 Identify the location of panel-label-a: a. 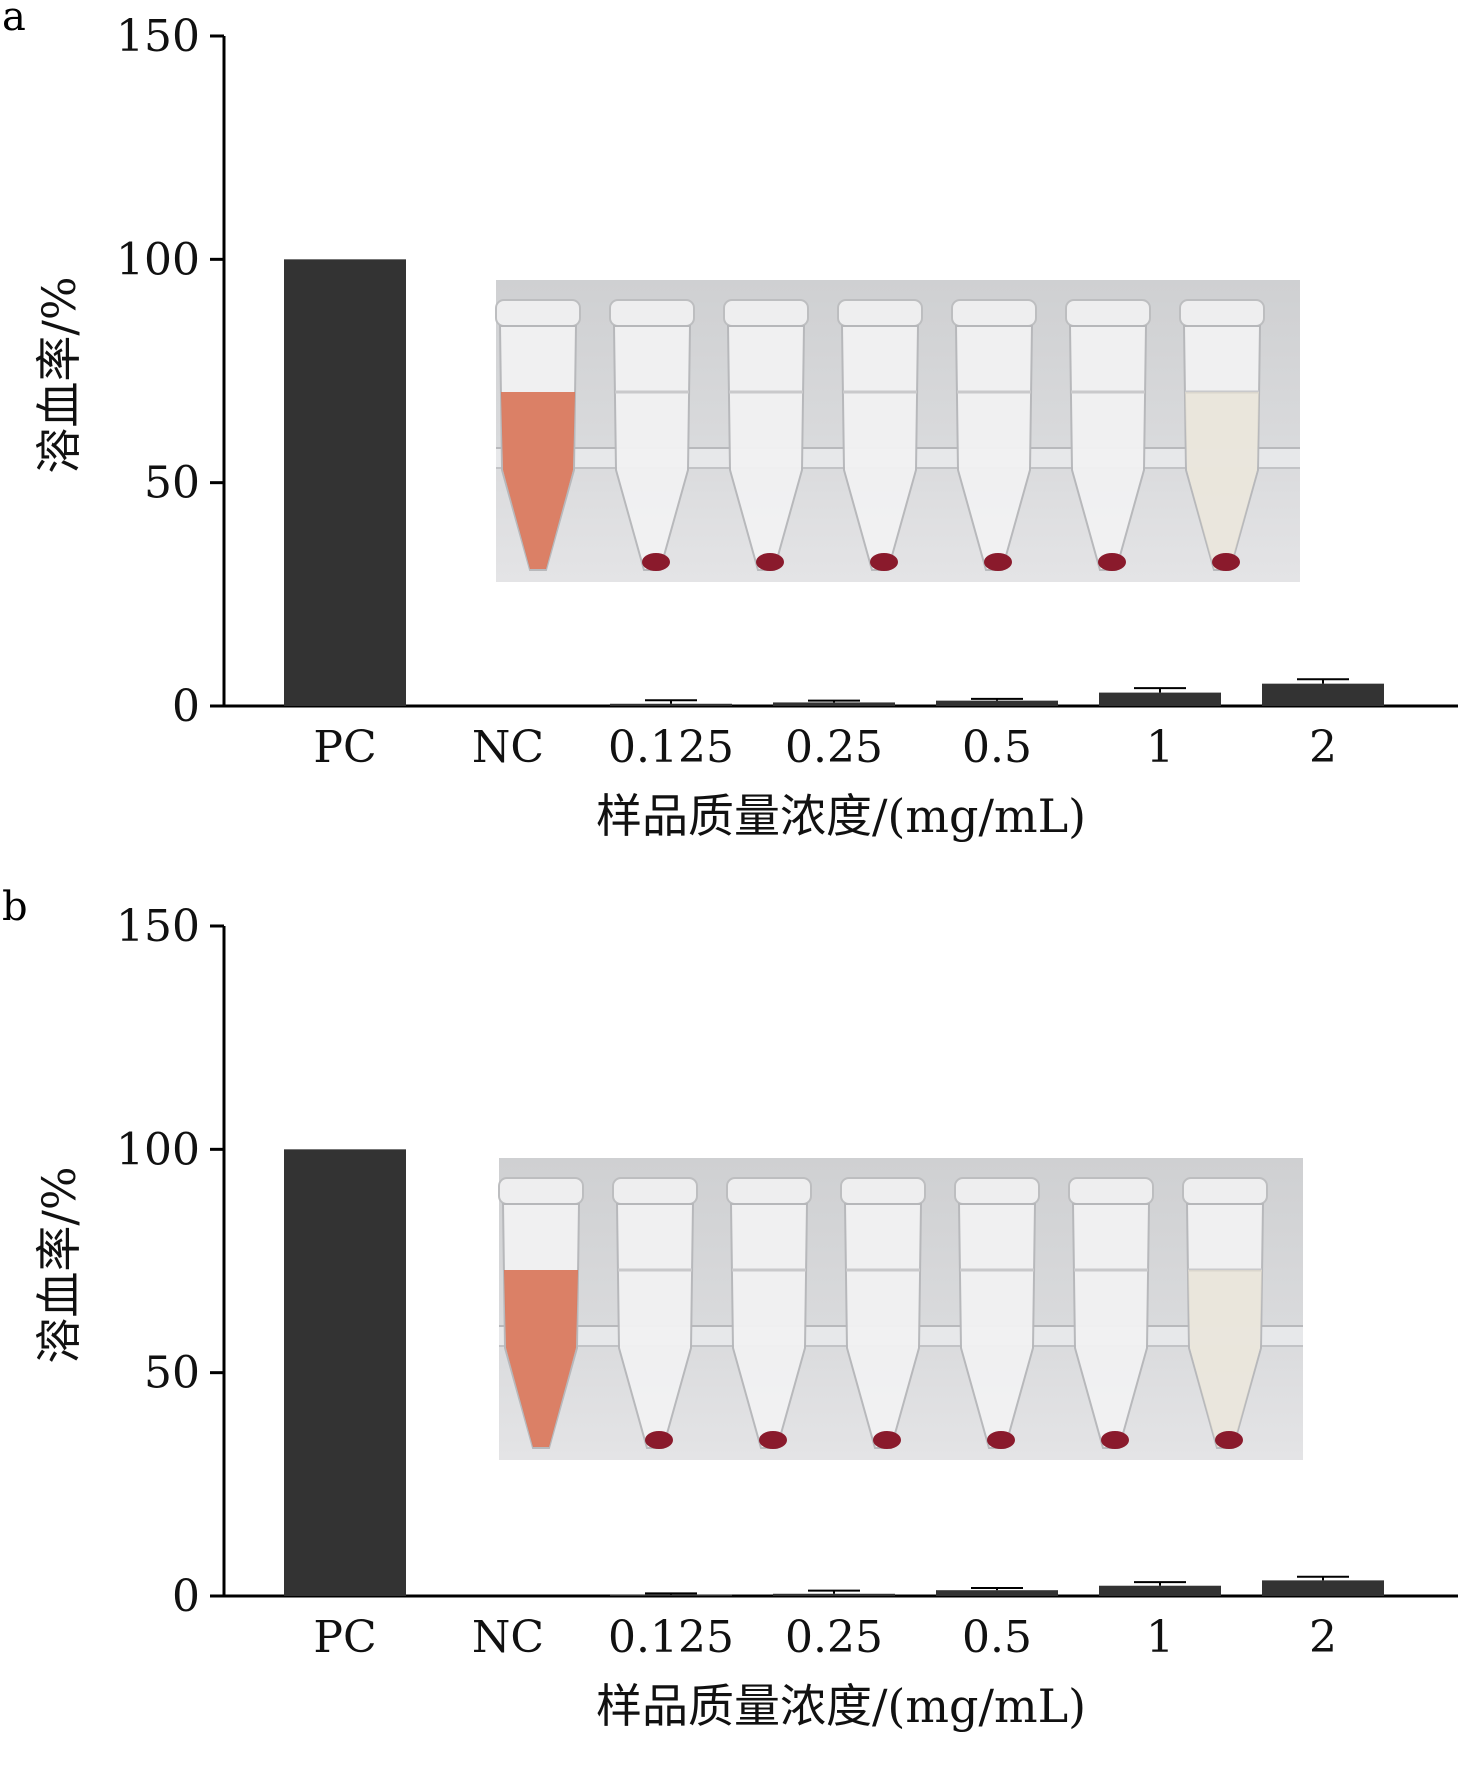
(14, 20).